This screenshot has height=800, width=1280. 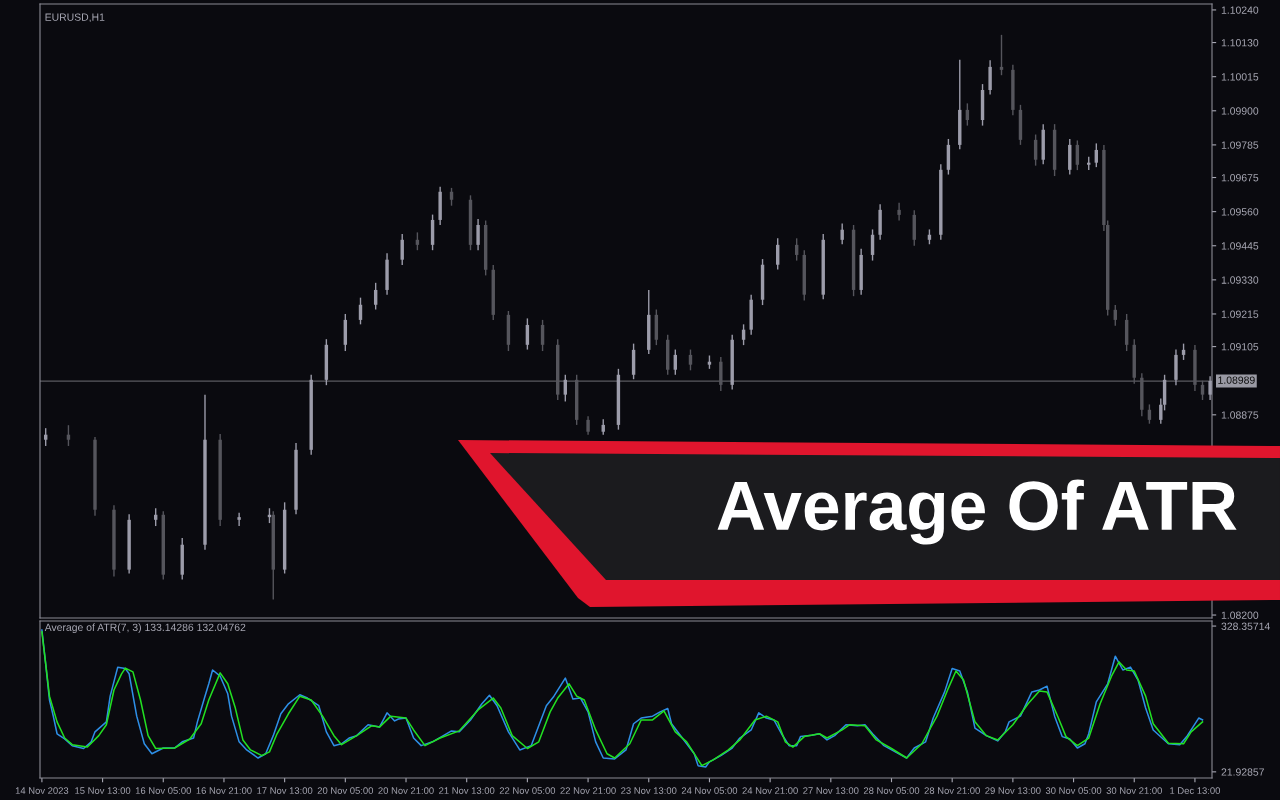 What do you see at coordinates (709, 790) in the screenshot?
I see `x-tick-label: 24 Nov 05:00` at bounding box center [709, 790].